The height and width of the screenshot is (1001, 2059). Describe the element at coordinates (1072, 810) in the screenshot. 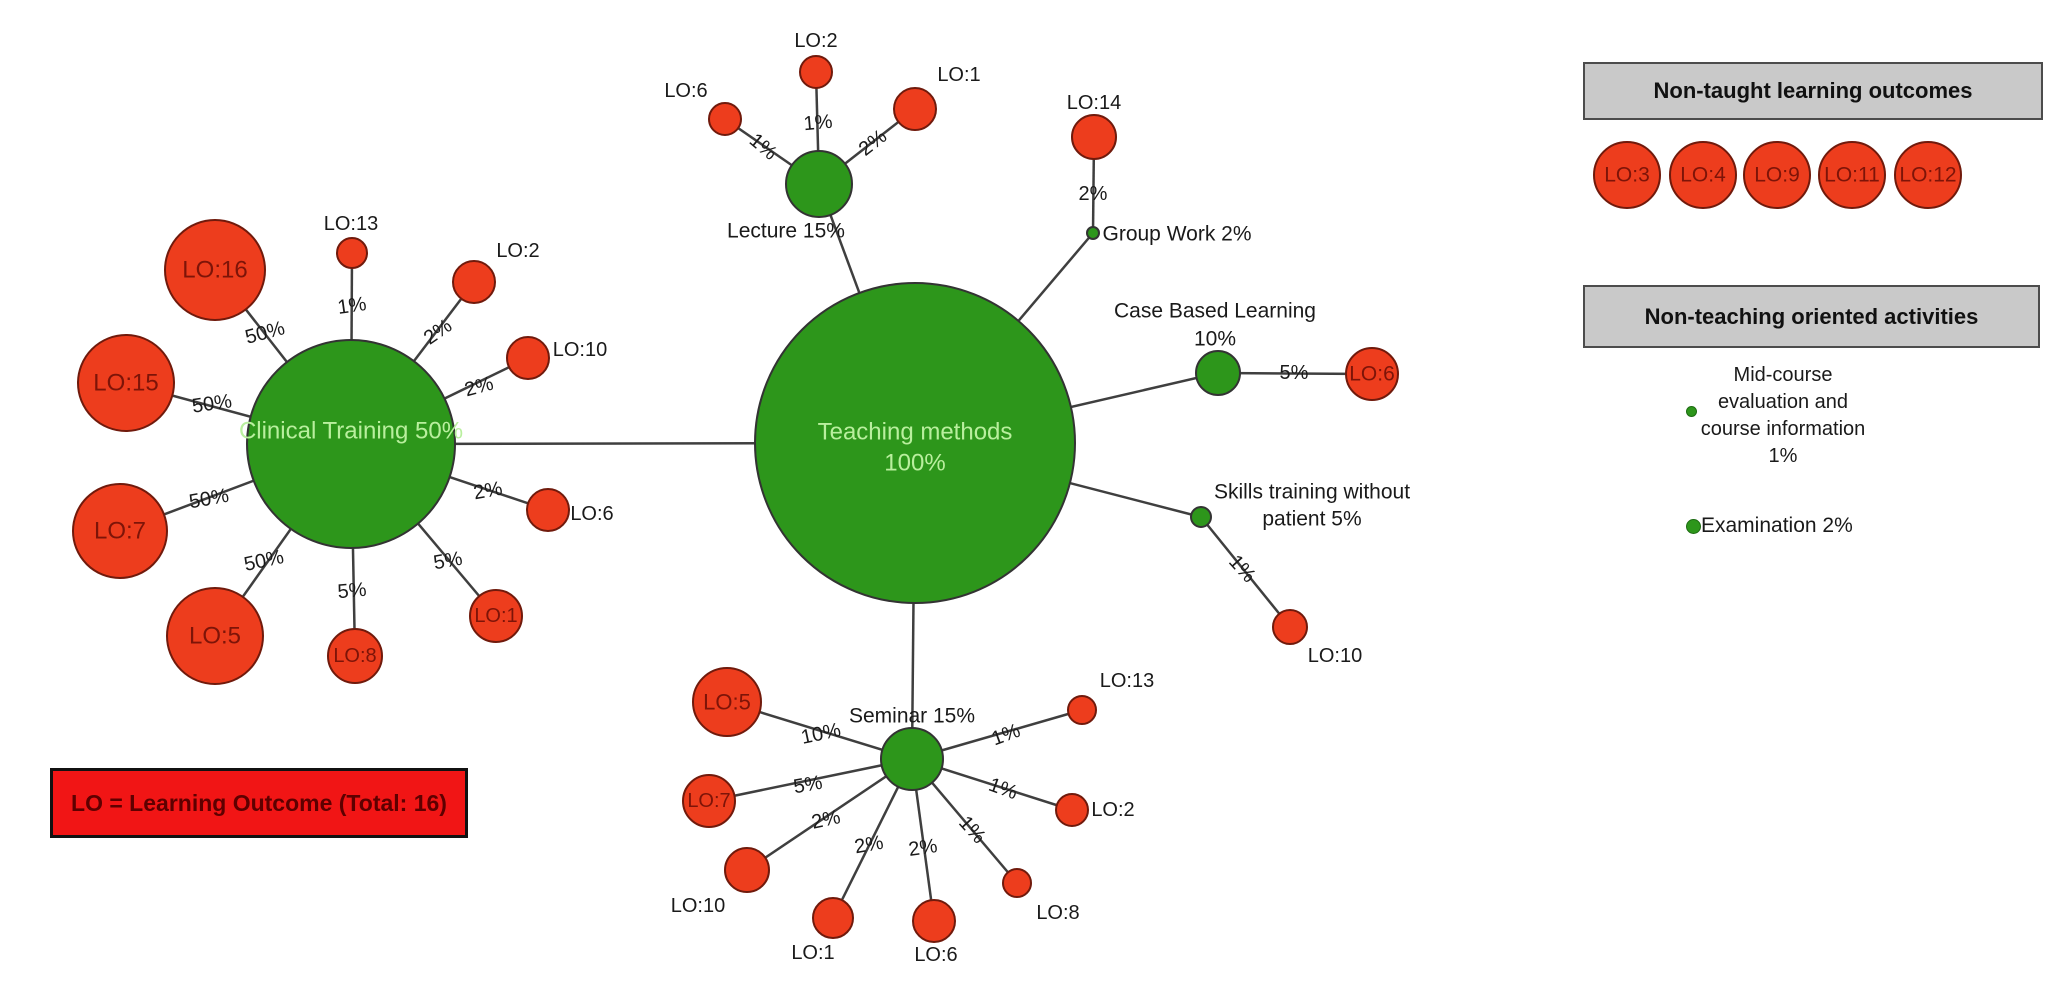

I see `node-seminar-lo2` at that location.